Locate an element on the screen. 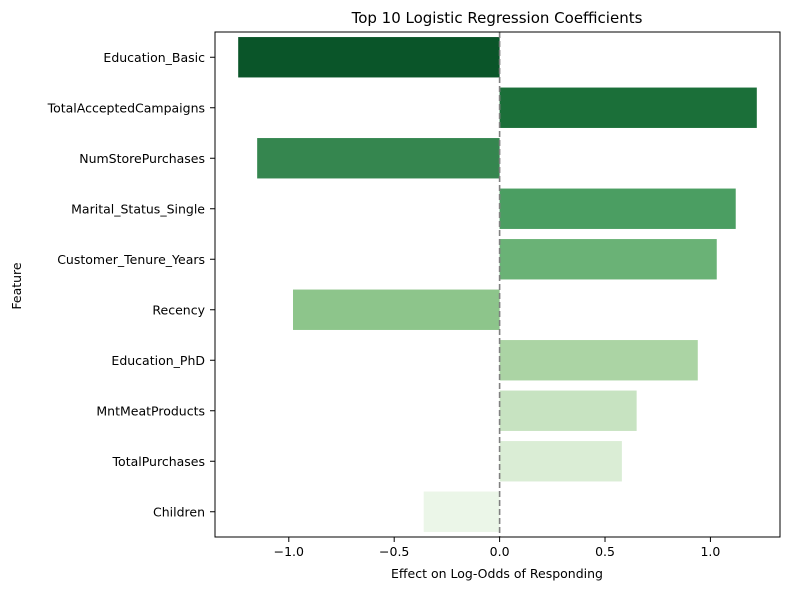 This screenshot has width=790, height=590. bar-totalpurchases is located at coordinates (560, 461).